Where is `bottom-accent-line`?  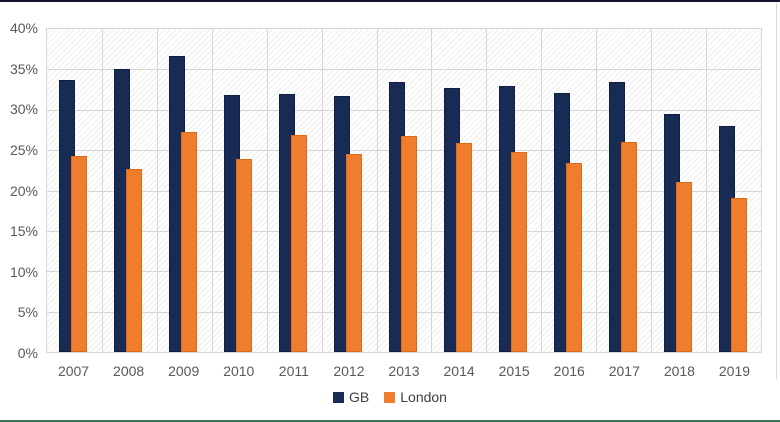 bottom-accent-line is located at coordinates (390, 421).